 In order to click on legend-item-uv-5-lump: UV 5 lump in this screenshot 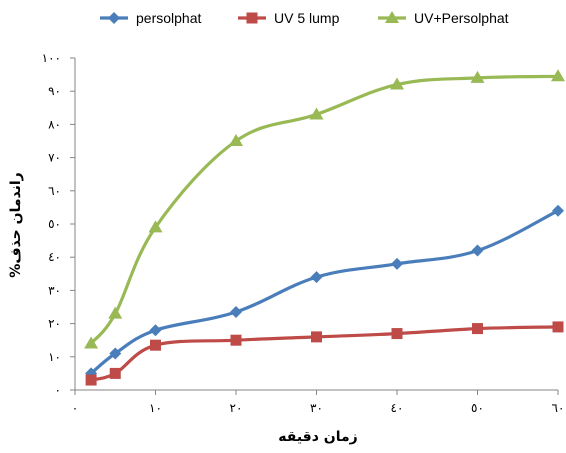, I will do `click(289, 18)`.